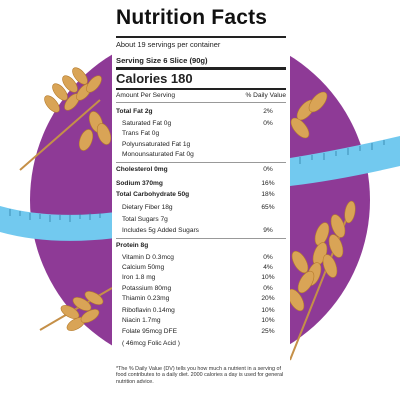 The width and height of the screenshot is (400, 400). Describe the element at coordinates (201, 89) in the screenshot. I see `calories-rule` at that location.